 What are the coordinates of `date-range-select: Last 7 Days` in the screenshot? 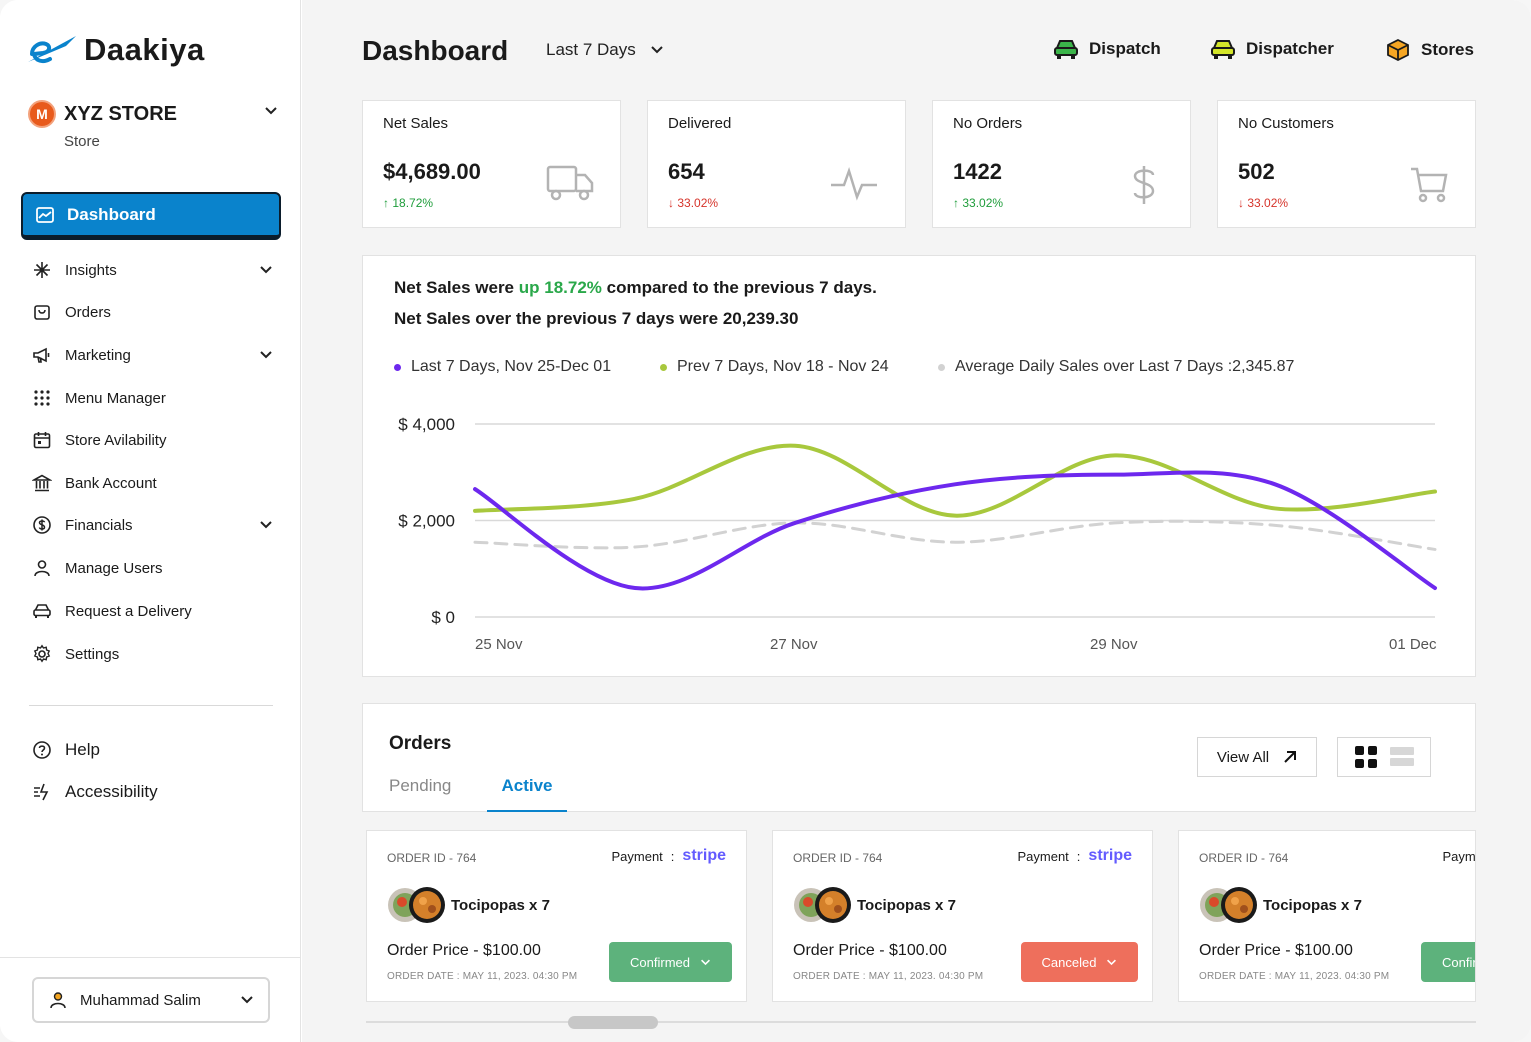 It's located at (605, 50).